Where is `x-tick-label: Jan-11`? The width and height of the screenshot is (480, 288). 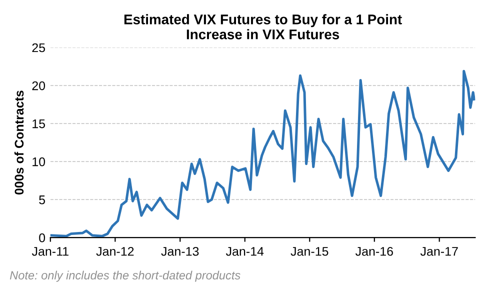 x-tick-label: Jan-11 is located at coordinates (50, 251).